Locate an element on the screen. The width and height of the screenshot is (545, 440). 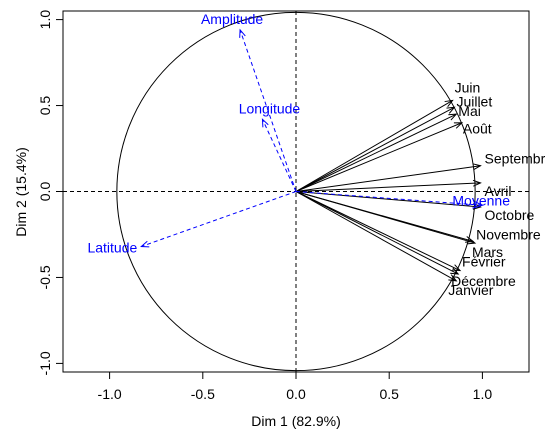
supp-amplitude-arrow is located at coordinates (268, 110).